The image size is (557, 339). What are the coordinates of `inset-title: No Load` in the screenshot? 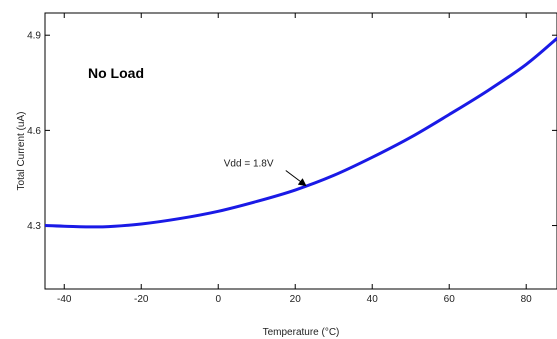 It's located at (116, 73).